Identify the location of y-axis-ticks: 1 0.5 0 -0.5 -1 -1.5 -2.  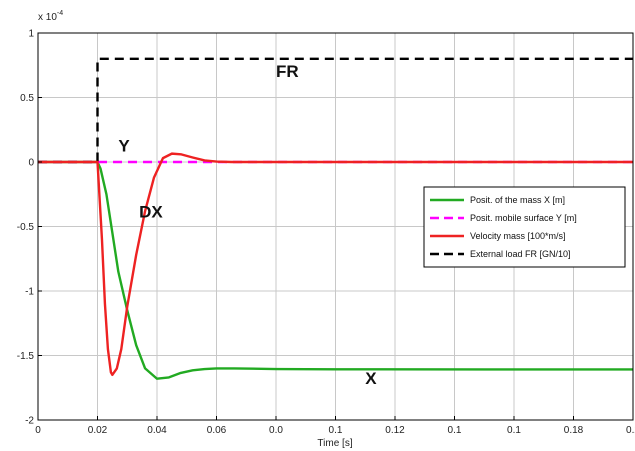
(29, 228).